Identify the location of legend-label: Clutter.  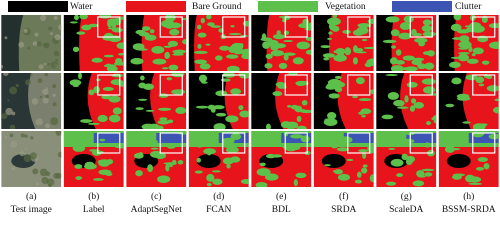
(468, 7).